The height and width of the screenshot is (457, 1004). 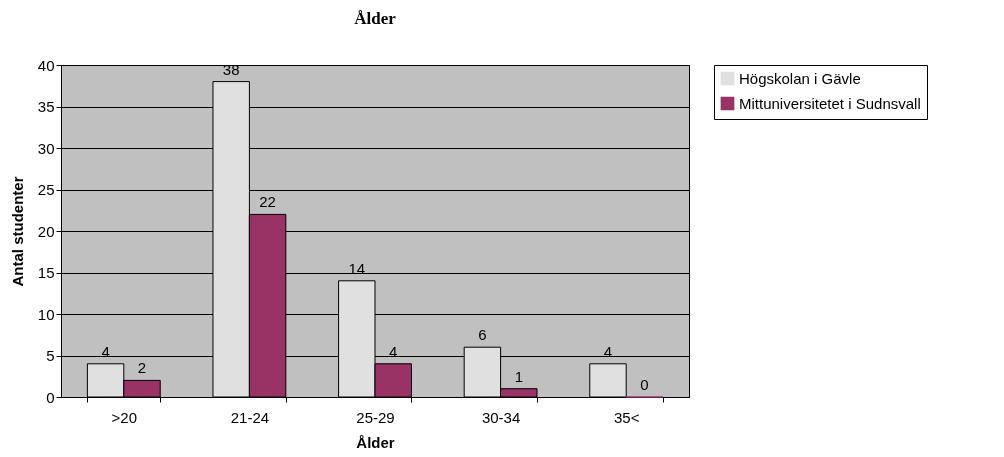 I want to click on x-tick-label: 35<, so click(x=626, y=417).